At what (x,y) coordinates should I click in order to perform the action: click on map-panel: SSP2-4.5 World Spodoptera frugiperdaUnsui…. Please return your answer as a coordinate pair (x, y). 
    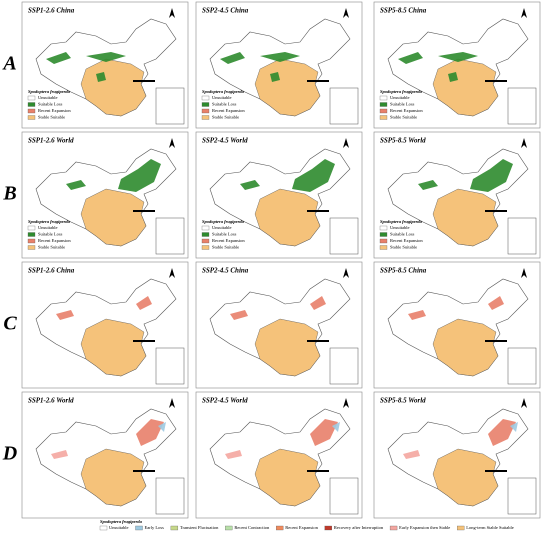
    Looking at the image, I should click on (279, 195).